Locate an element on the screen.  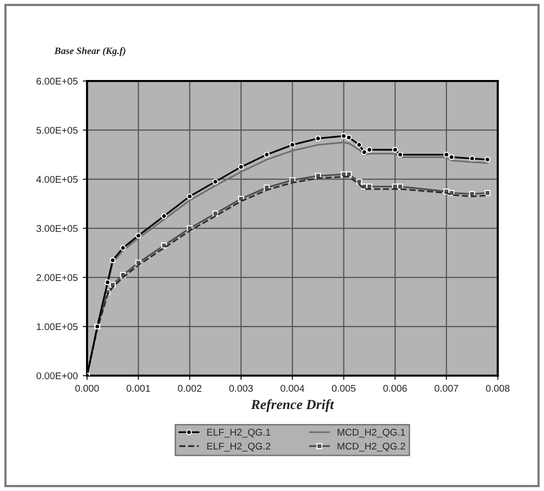
x-axis-title: Refrence Drift is located at coordinates (292, 405).